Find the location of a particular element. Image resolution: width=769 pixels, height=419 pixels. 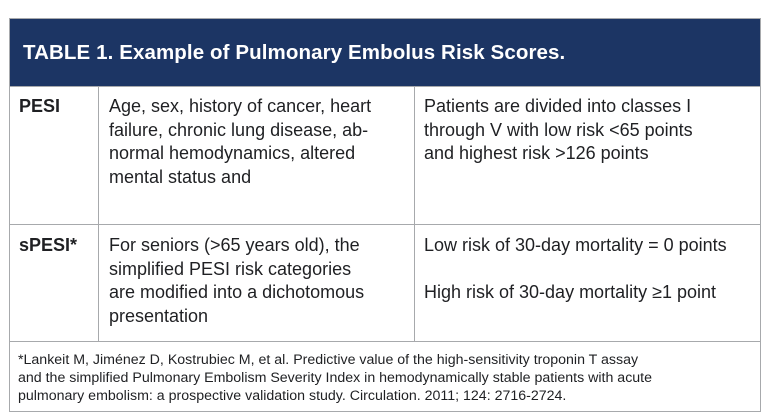

risk-low-line: Low risk of 30-day mortality = 0 points is located at coordinates (575, 245).